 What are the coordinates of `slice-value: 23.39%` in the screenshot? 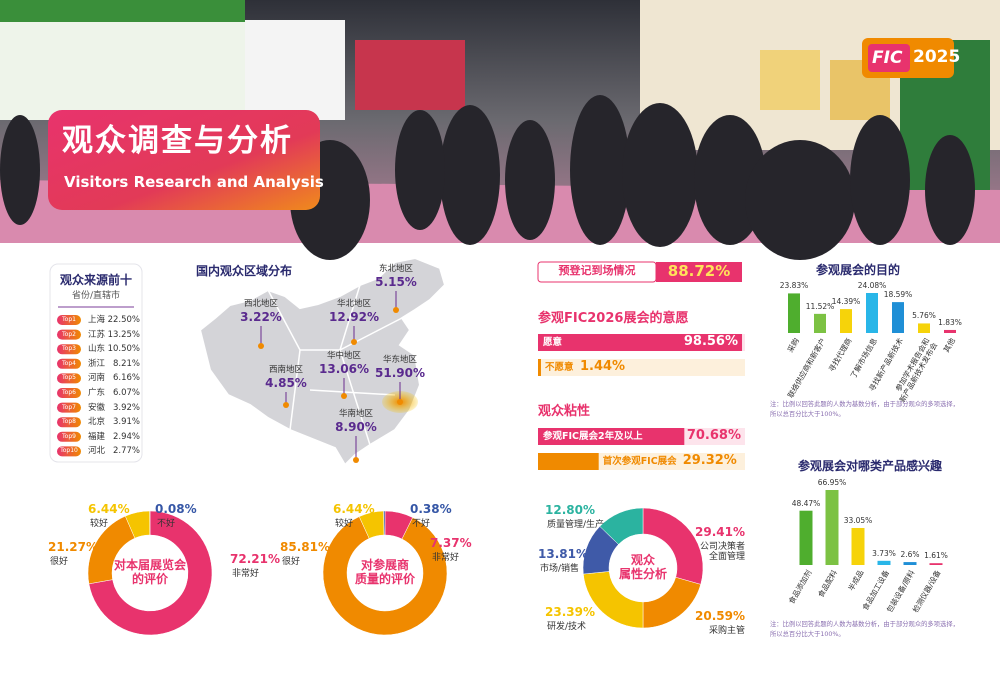 It's located at (570, 612).